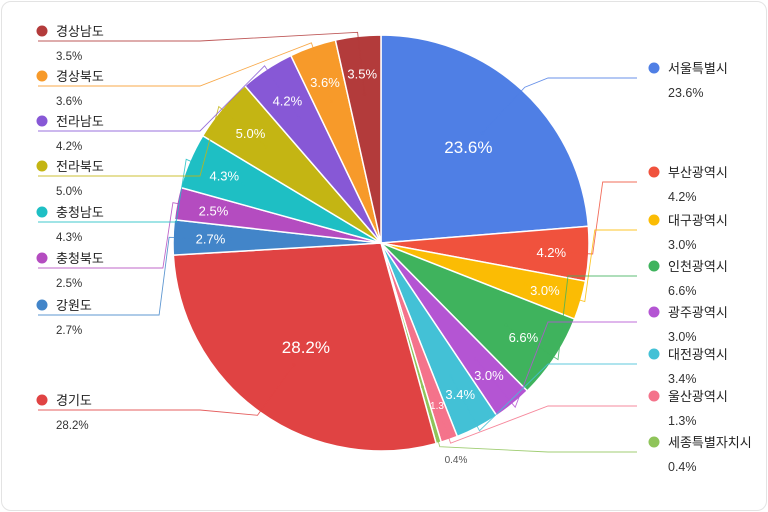 The width and height of the screenshot is (768, 512). Describe the element at coordinates (72, 426) in the screenshot. I see `legend-percent: 28.2%` at that location.